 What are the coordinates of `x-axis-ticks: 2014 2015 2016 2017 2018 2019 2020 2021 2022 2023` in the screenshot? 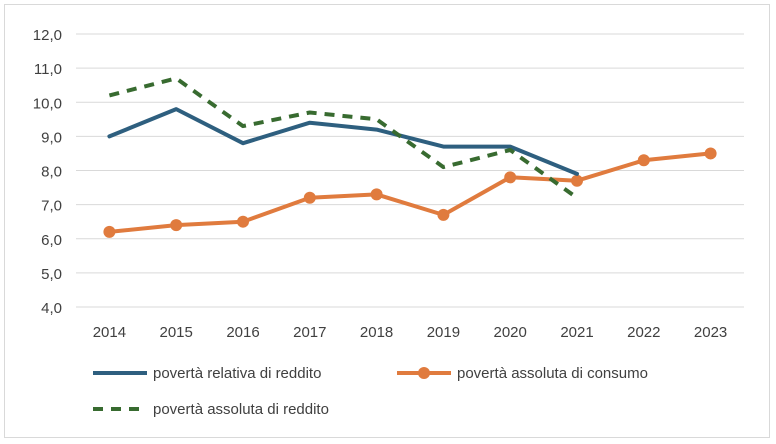 It's located at (410, 332).